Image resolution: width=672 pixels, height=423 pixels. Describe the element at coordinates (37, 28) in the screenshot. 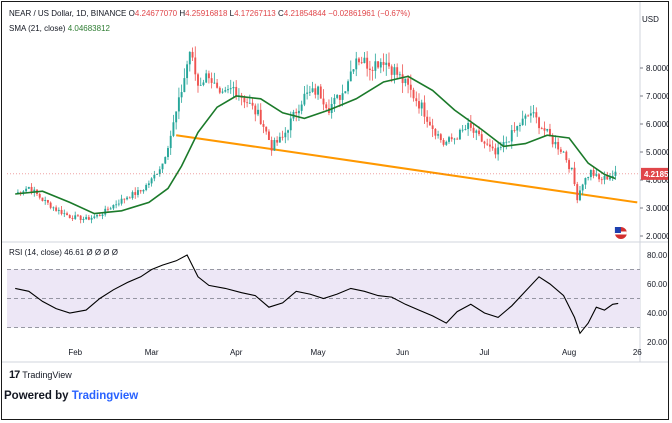

I see `sma-label: SMA (21, close)` at that location.